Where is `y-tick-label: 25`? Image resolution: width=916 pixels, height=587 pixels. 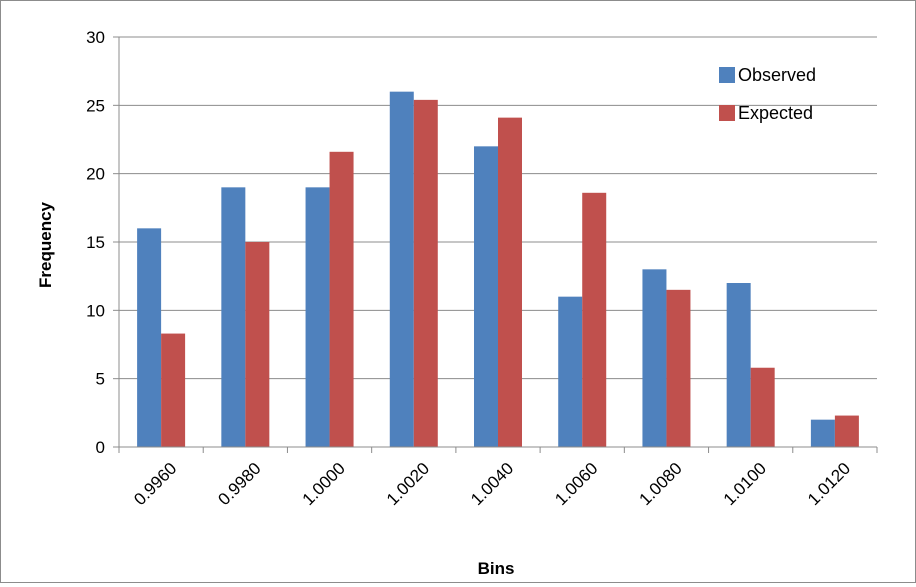 y-tick-label: 25 is located at coordinates (95, 105).